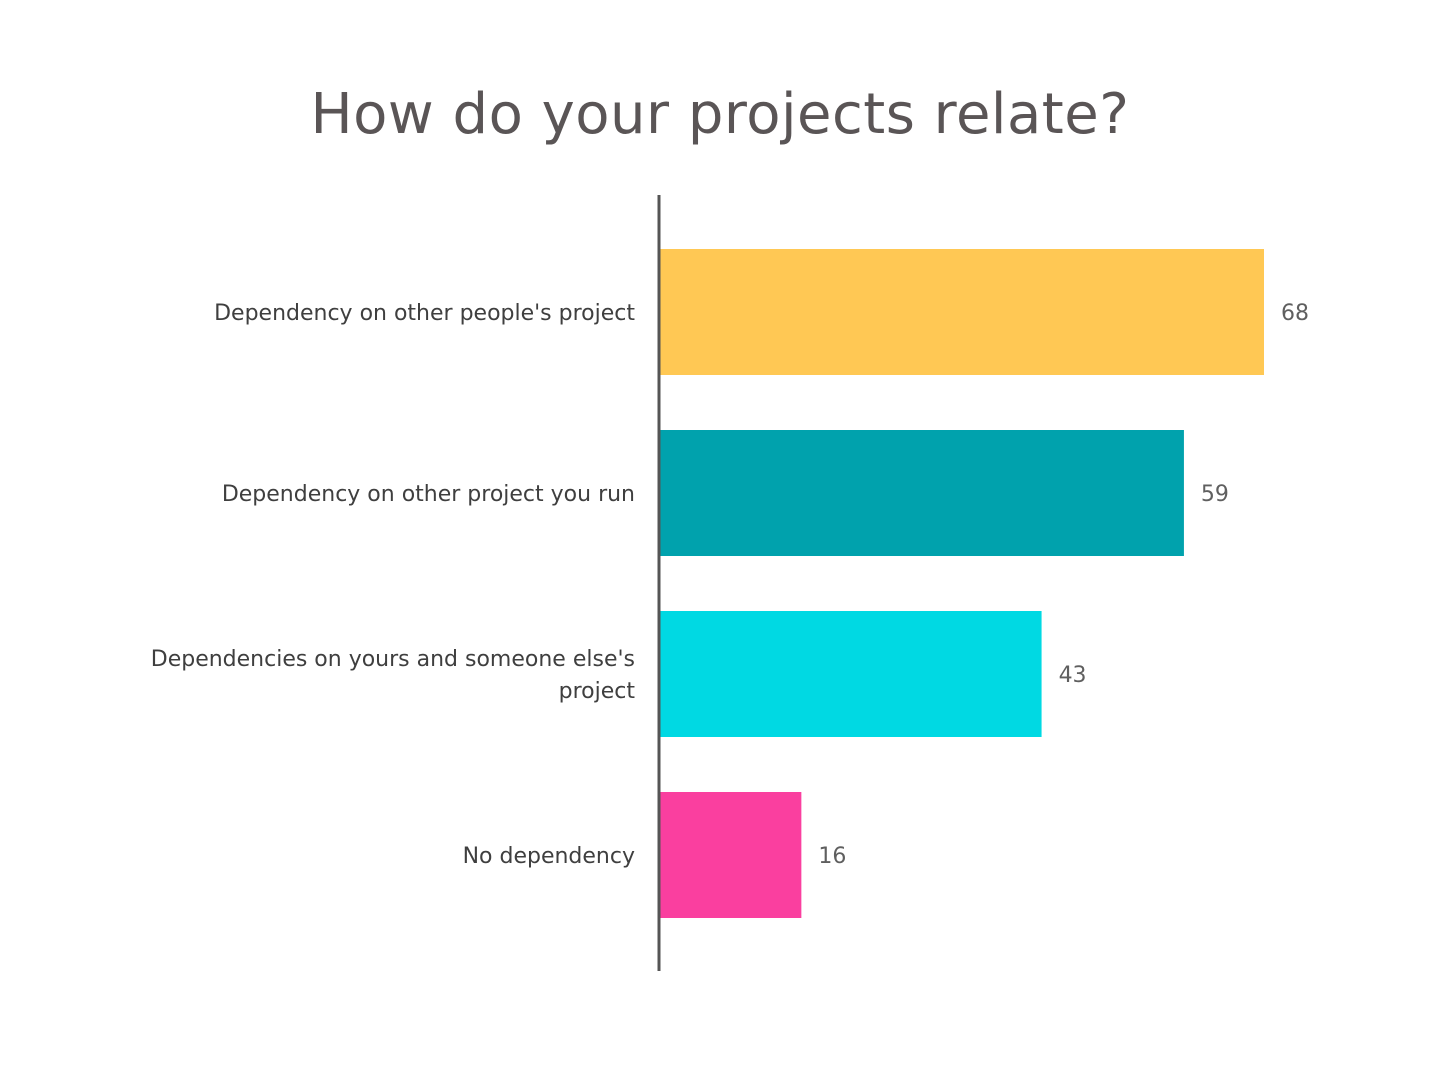  I want to click on data-label: 43, so click(1073, 675).